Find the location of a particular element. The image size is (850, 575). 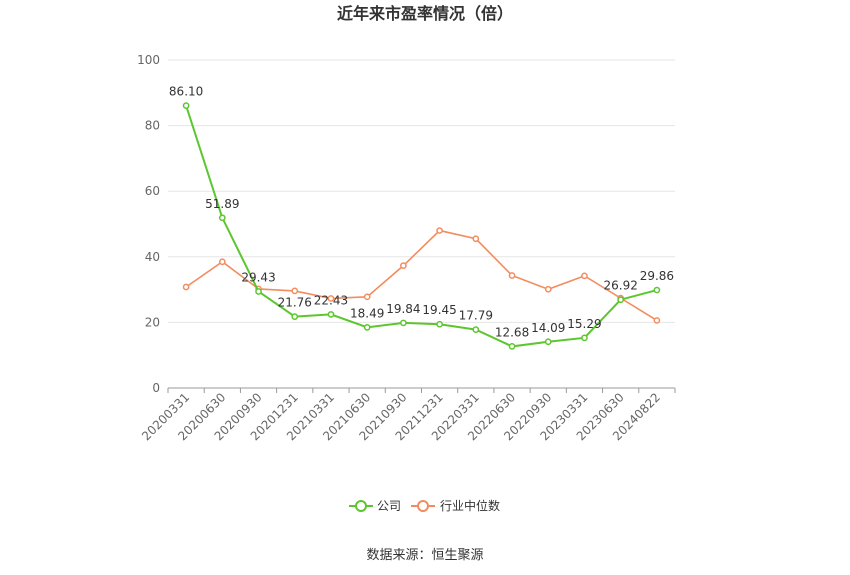

legend-label: 公司 is located at coordinates (389, 506).